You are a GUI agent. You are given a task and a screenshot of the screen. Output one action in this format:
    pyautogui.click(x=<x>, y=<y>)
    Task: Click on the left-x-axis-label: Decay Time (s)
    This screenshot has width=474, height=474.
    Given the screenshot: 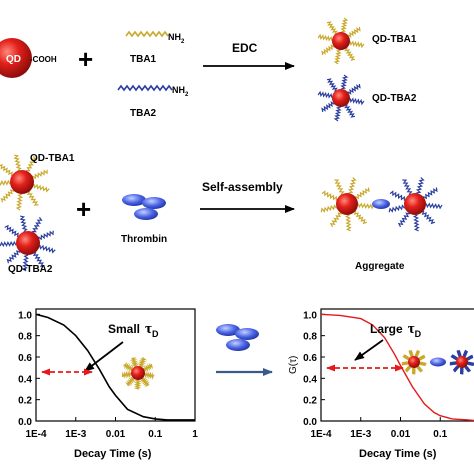 What is the action you would take?
    pyautogui.click(x=113, y=454)
    